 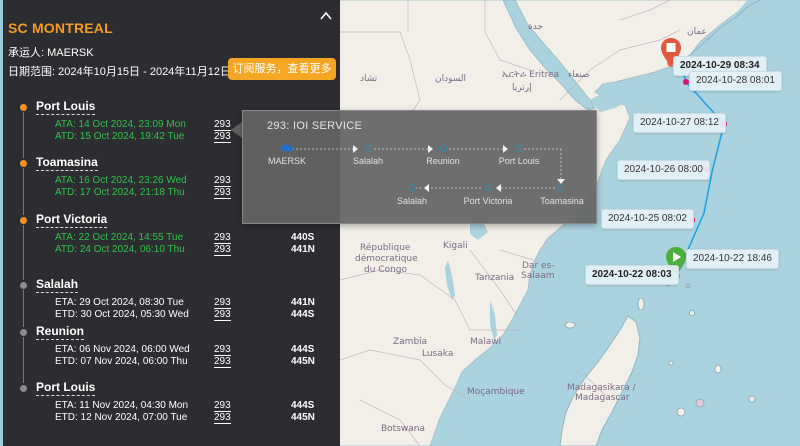 What do you see at coordinates (287, 147) in the screenshot?
I see `ship-icon` at bounding box center [287, 147].